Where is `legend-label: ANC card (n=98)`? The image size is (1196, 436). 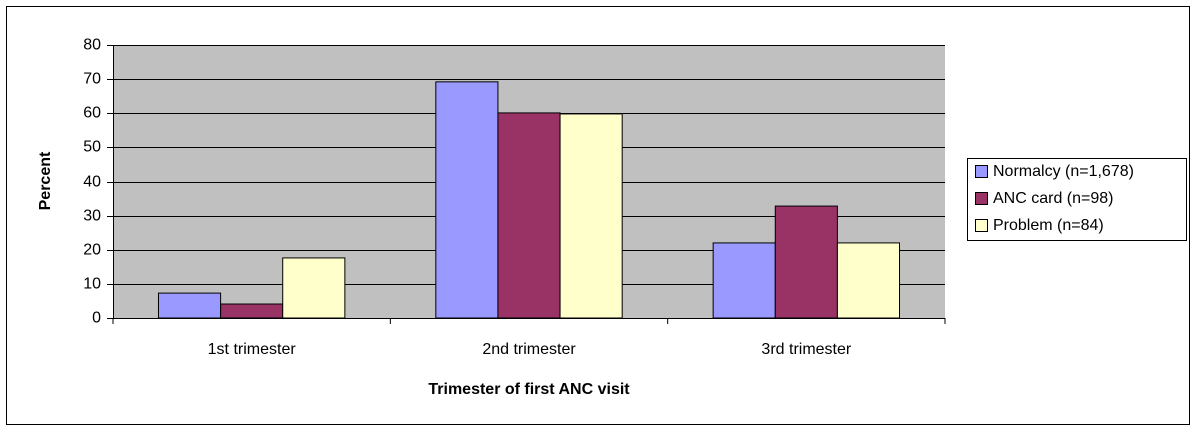
legend-label: ANC card (n=98) is located at coordinates (1053, 198).